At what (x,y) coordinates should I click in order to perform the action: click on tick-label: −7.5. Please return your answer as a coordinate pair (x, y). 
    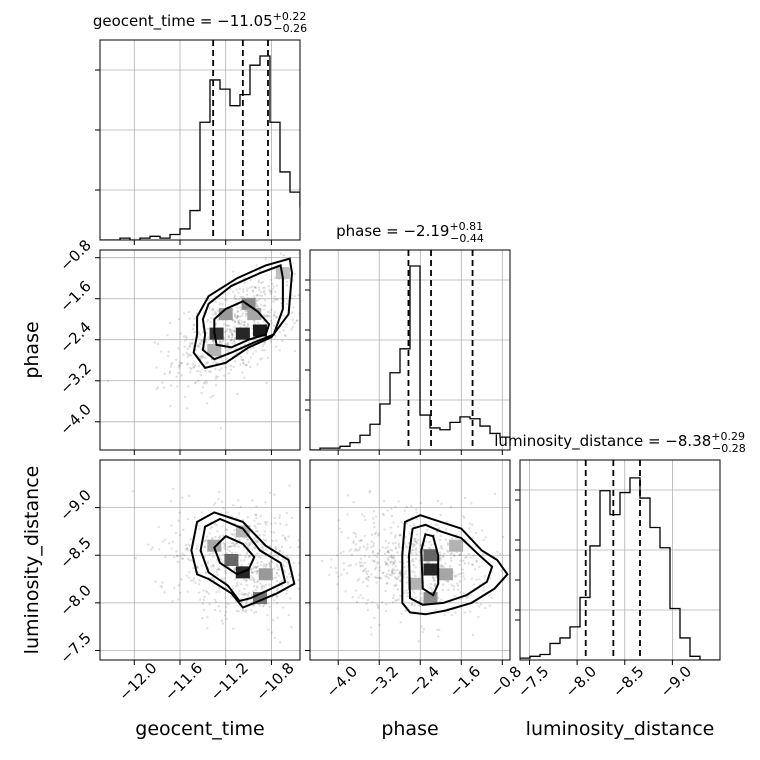
    Looking at the image, I should click on (75, 648).